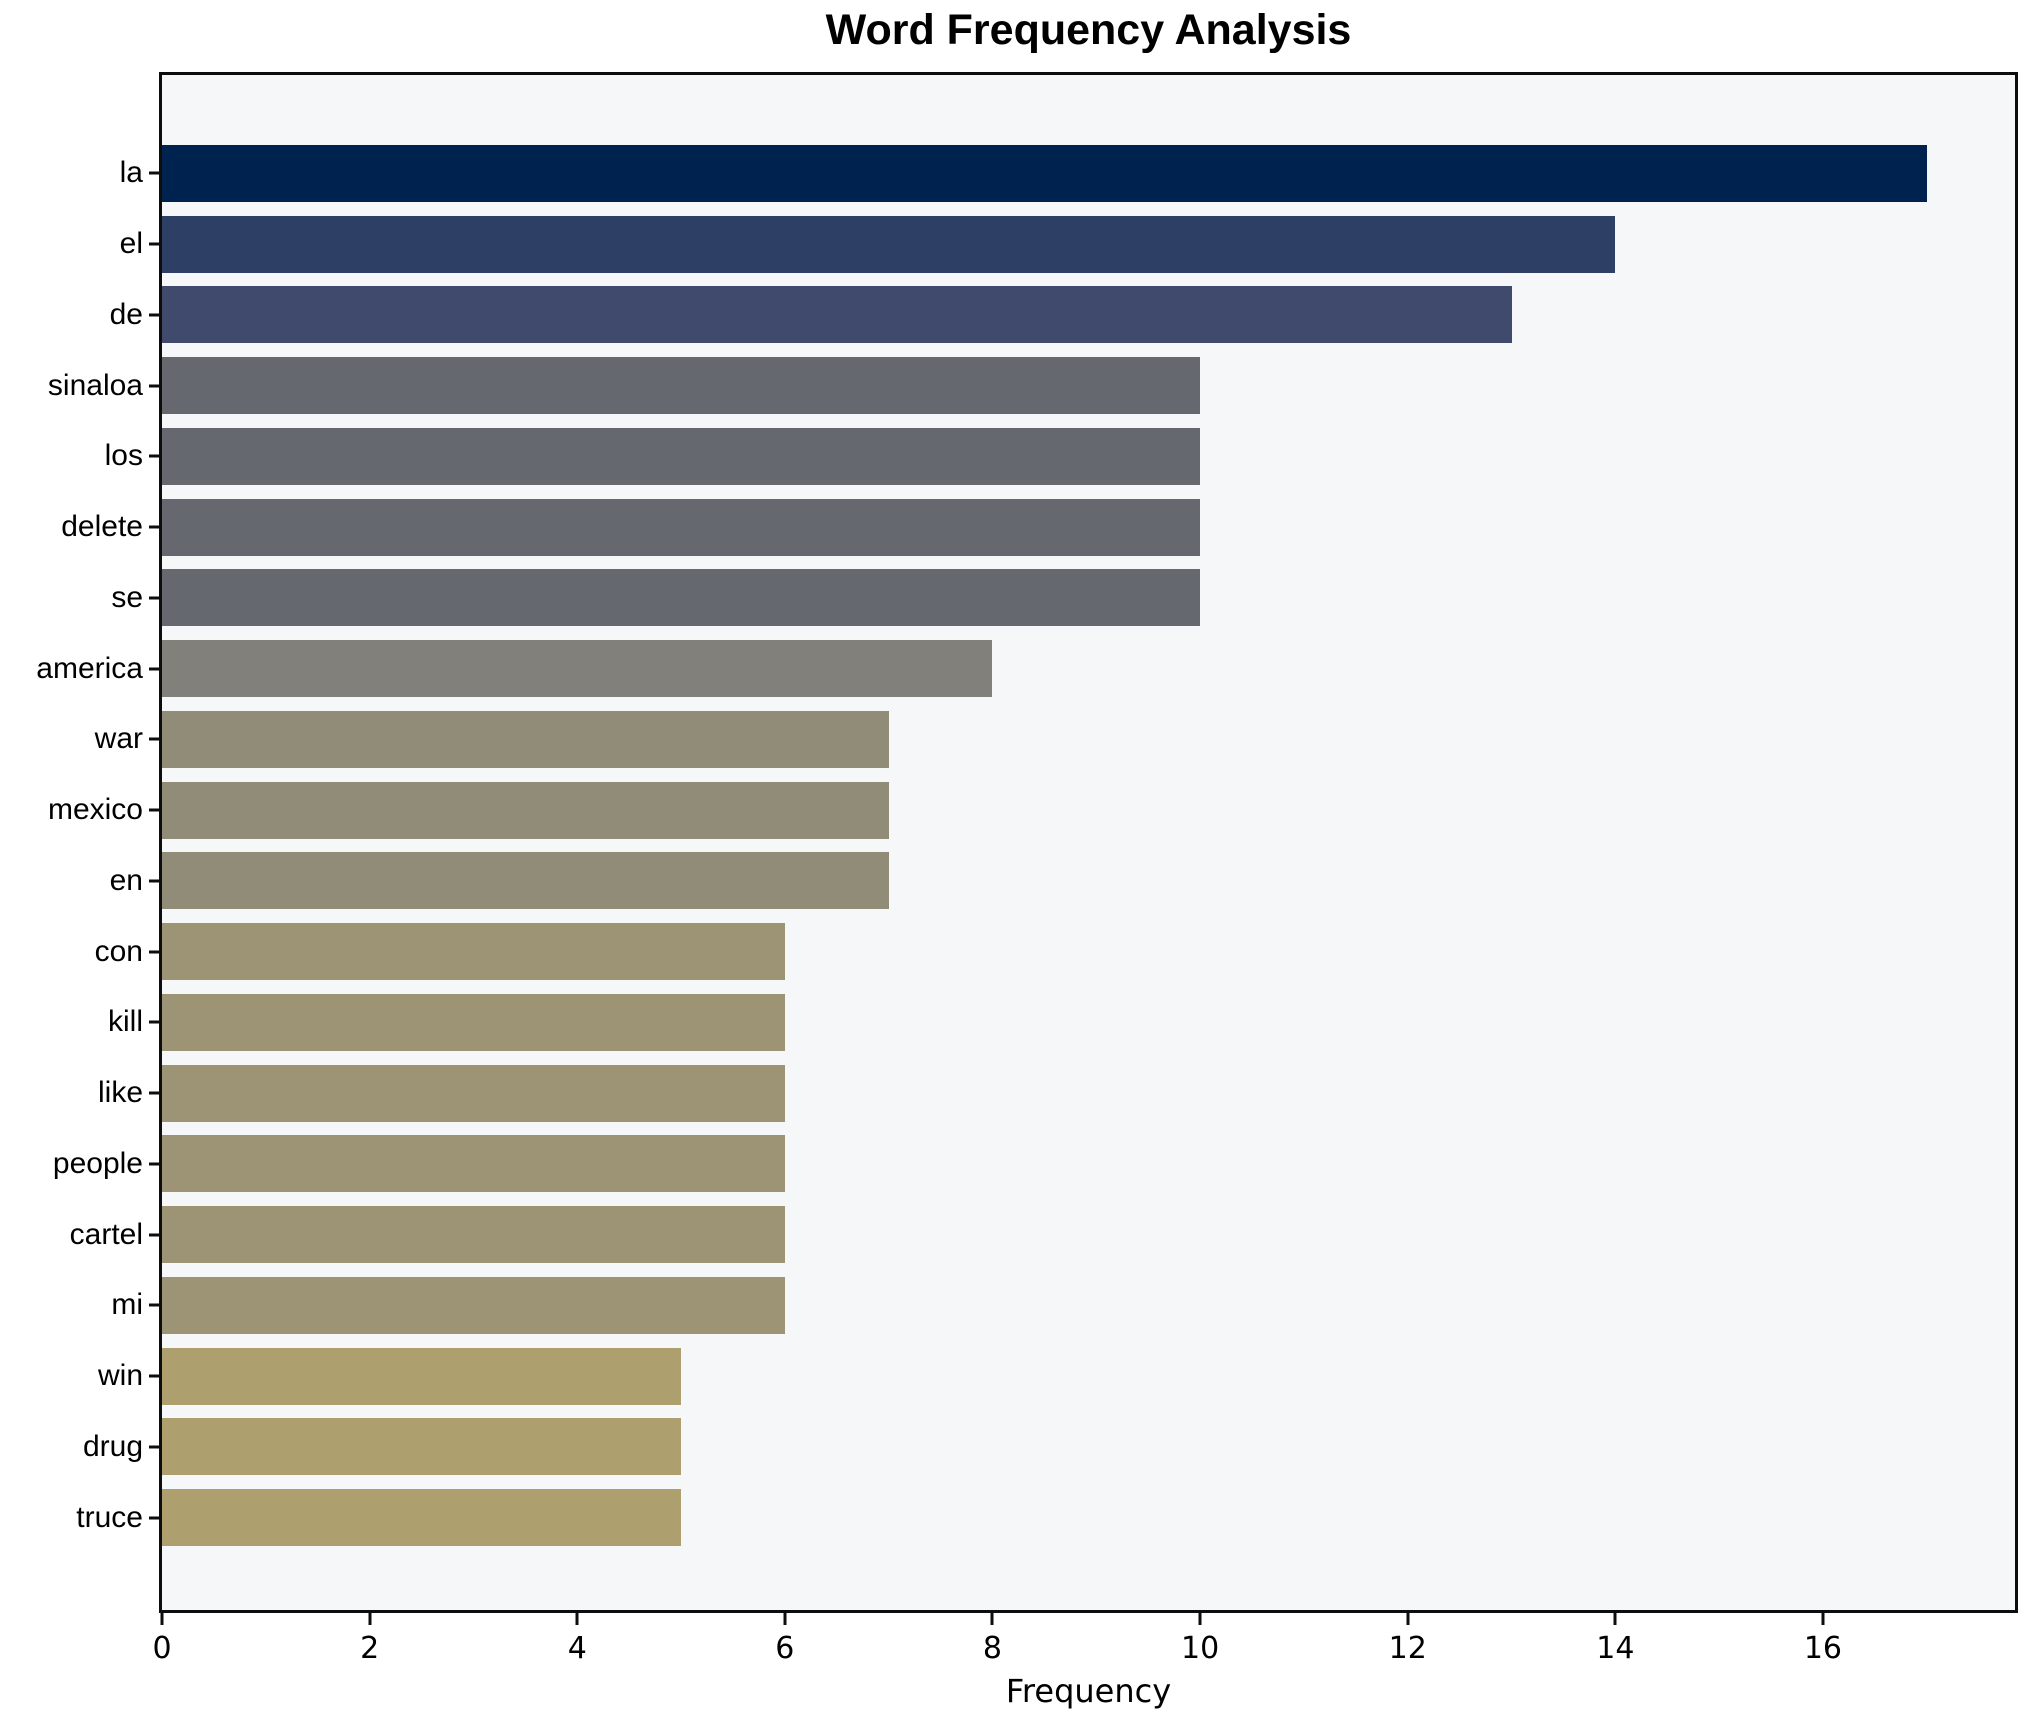  What do you see at coordinates (1083, 1648) in the screenshot?
I see `x-axis: 0 2 4 6 8 10 12 14 16` at bounding box center [1083, 1648].